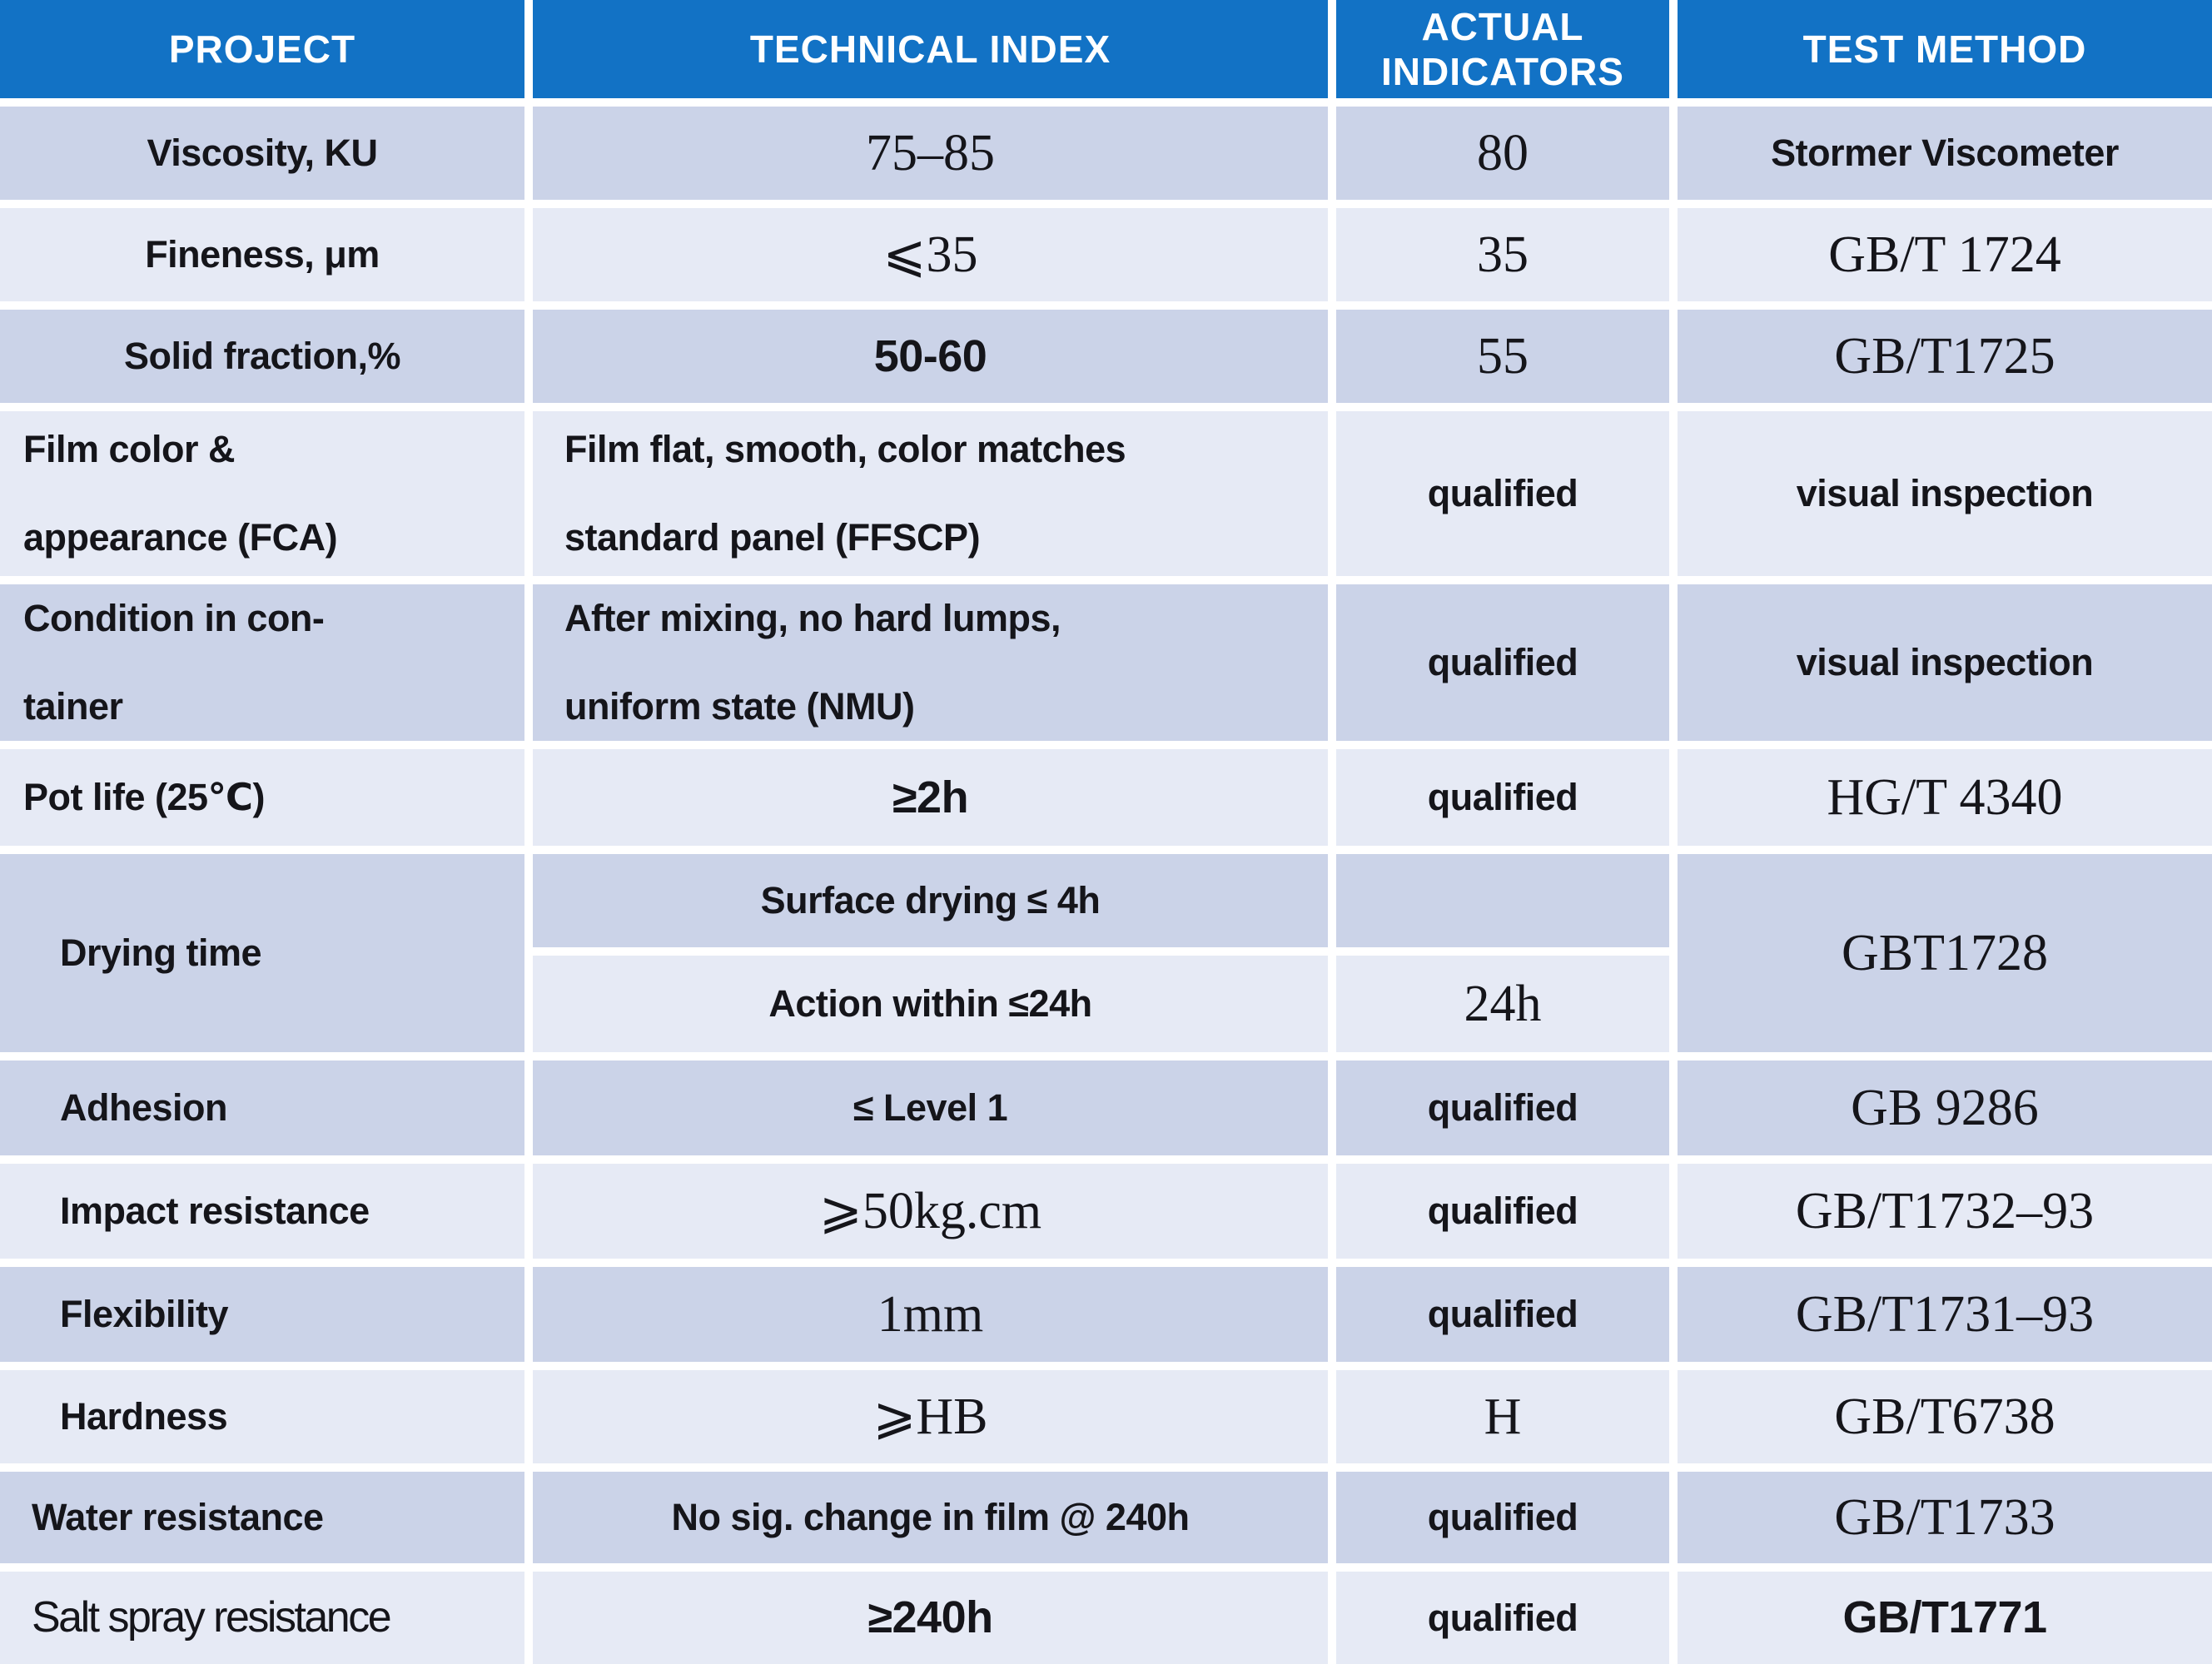 This screenshot has width=2212, height=1664. What do you see at coordinates (1945, 1314) in the screenshot?
I see `flexibility-method-cell: GB/T1731–93` at bounding box center [1945, 1314].